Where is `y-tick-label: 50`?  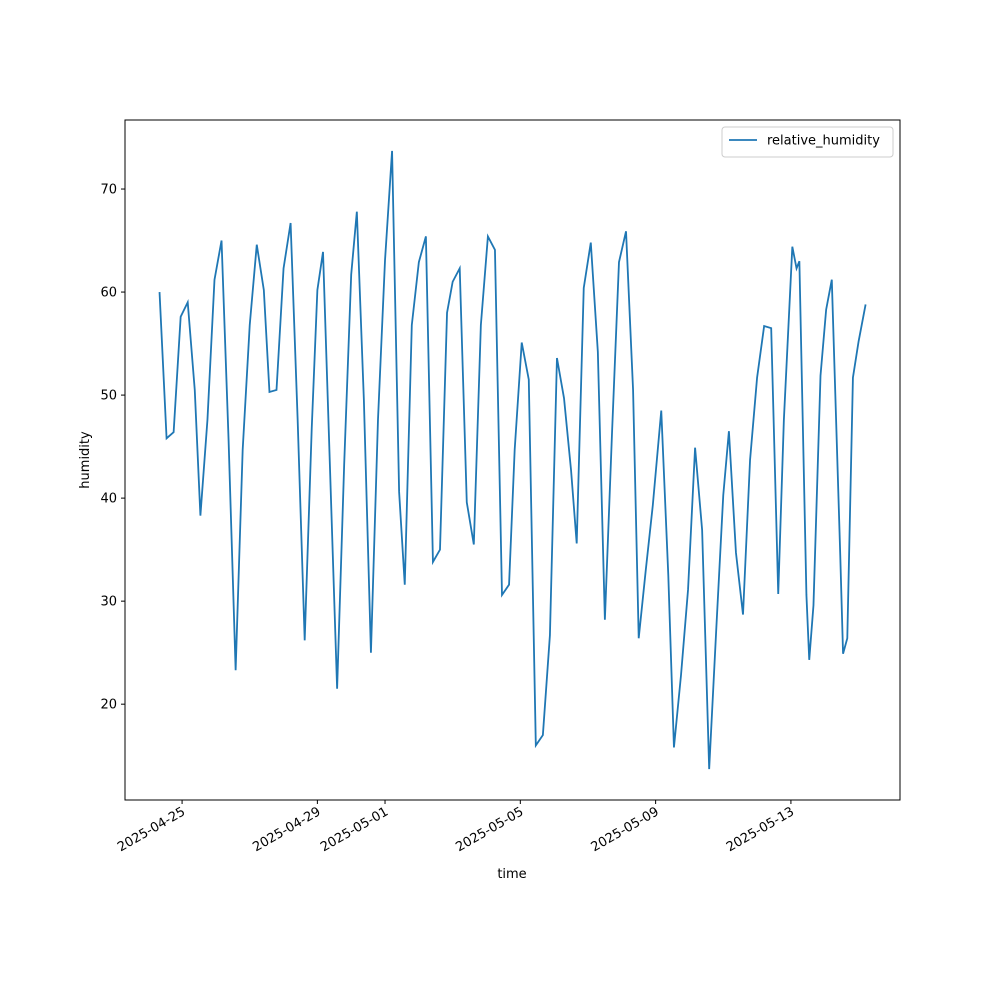
y-tick-label: 50 is located at coordinates (108, 396).